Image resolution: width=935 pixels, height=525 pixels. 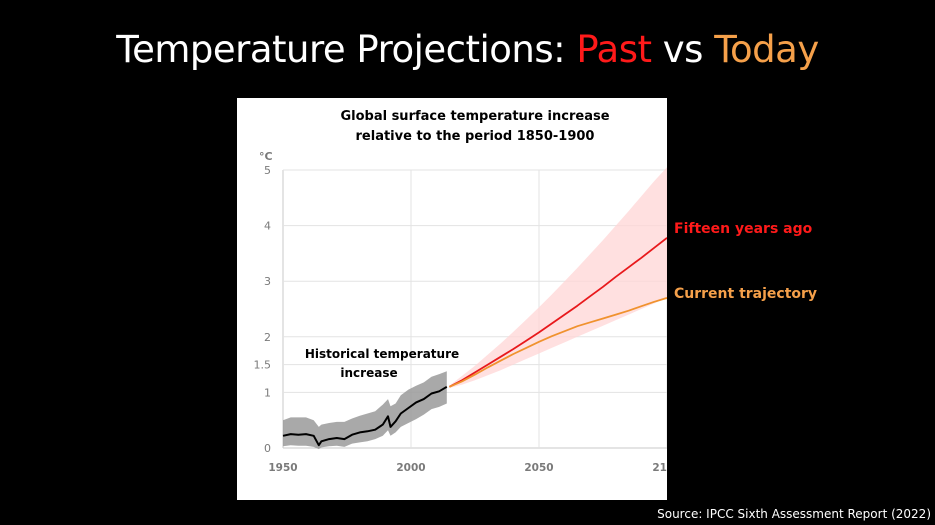 I want to click on band-historical-temperature-increase, so click(x=365, y=410).